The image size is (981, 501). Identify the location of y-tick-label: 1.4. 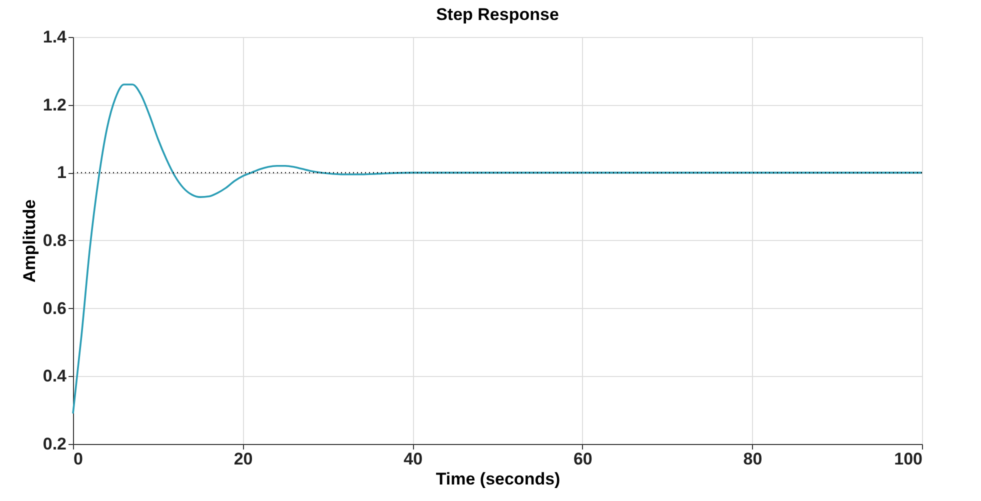
(55, 37).